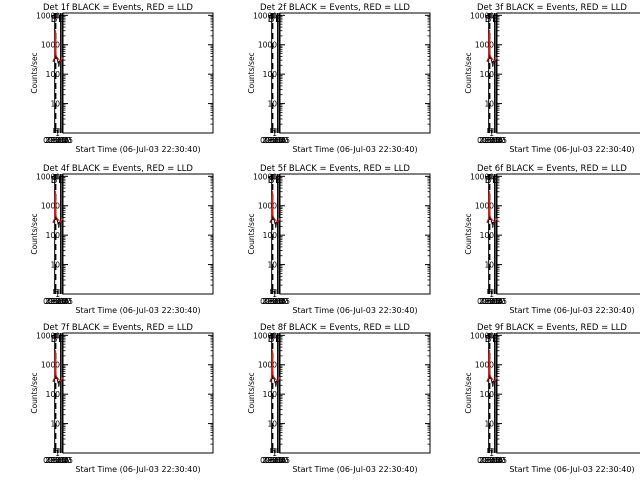  I want to click on panel-title: Det 5f BLACK = Events, RED = LLD, so click(335, 169).